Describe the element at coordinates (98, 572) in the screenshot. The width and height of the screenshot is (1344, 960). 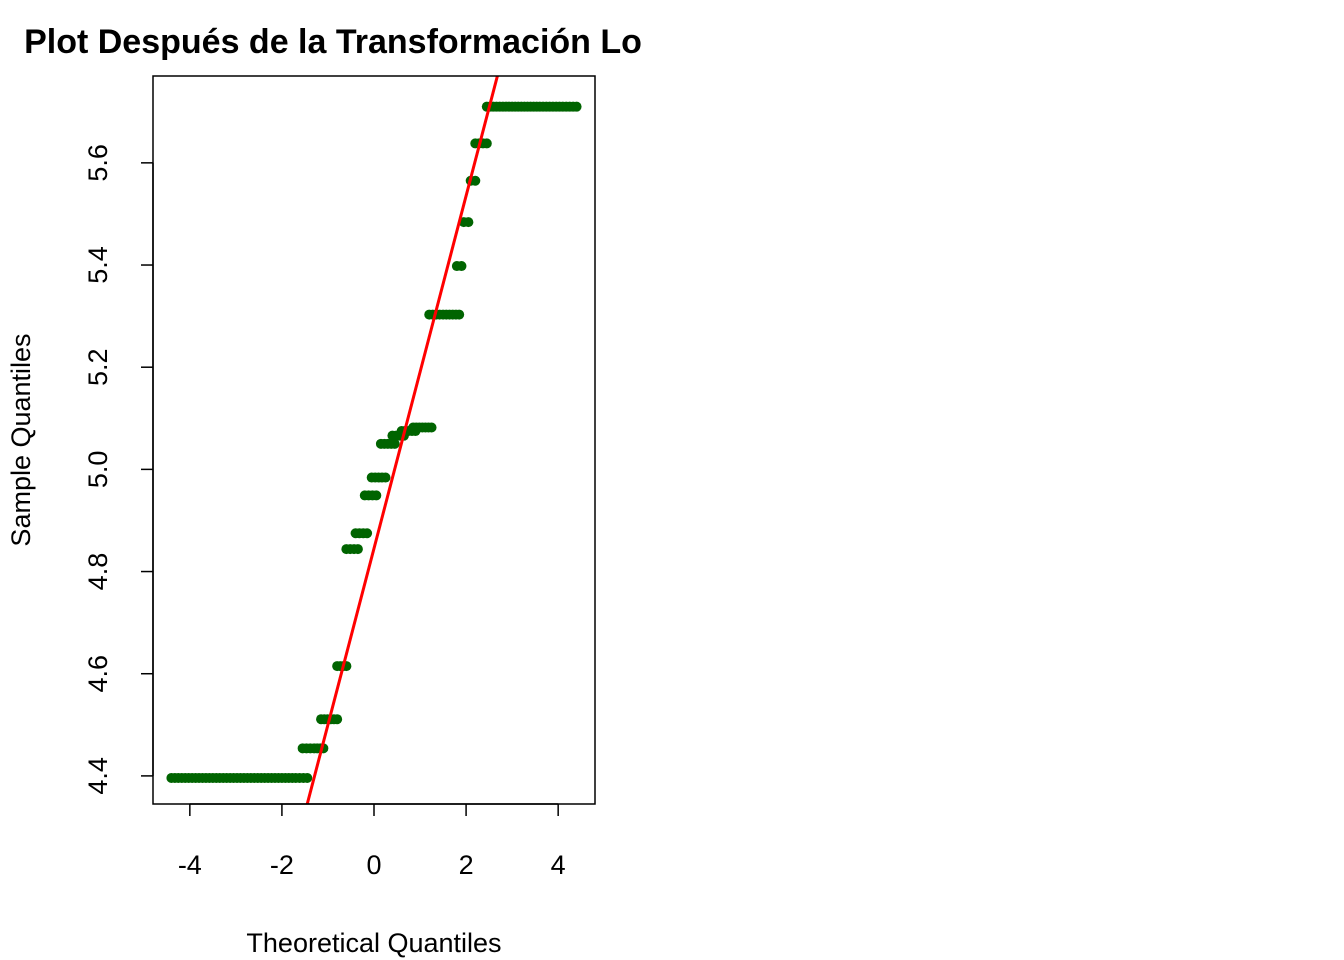
I see `y-tick-label: 4.8` at that location.